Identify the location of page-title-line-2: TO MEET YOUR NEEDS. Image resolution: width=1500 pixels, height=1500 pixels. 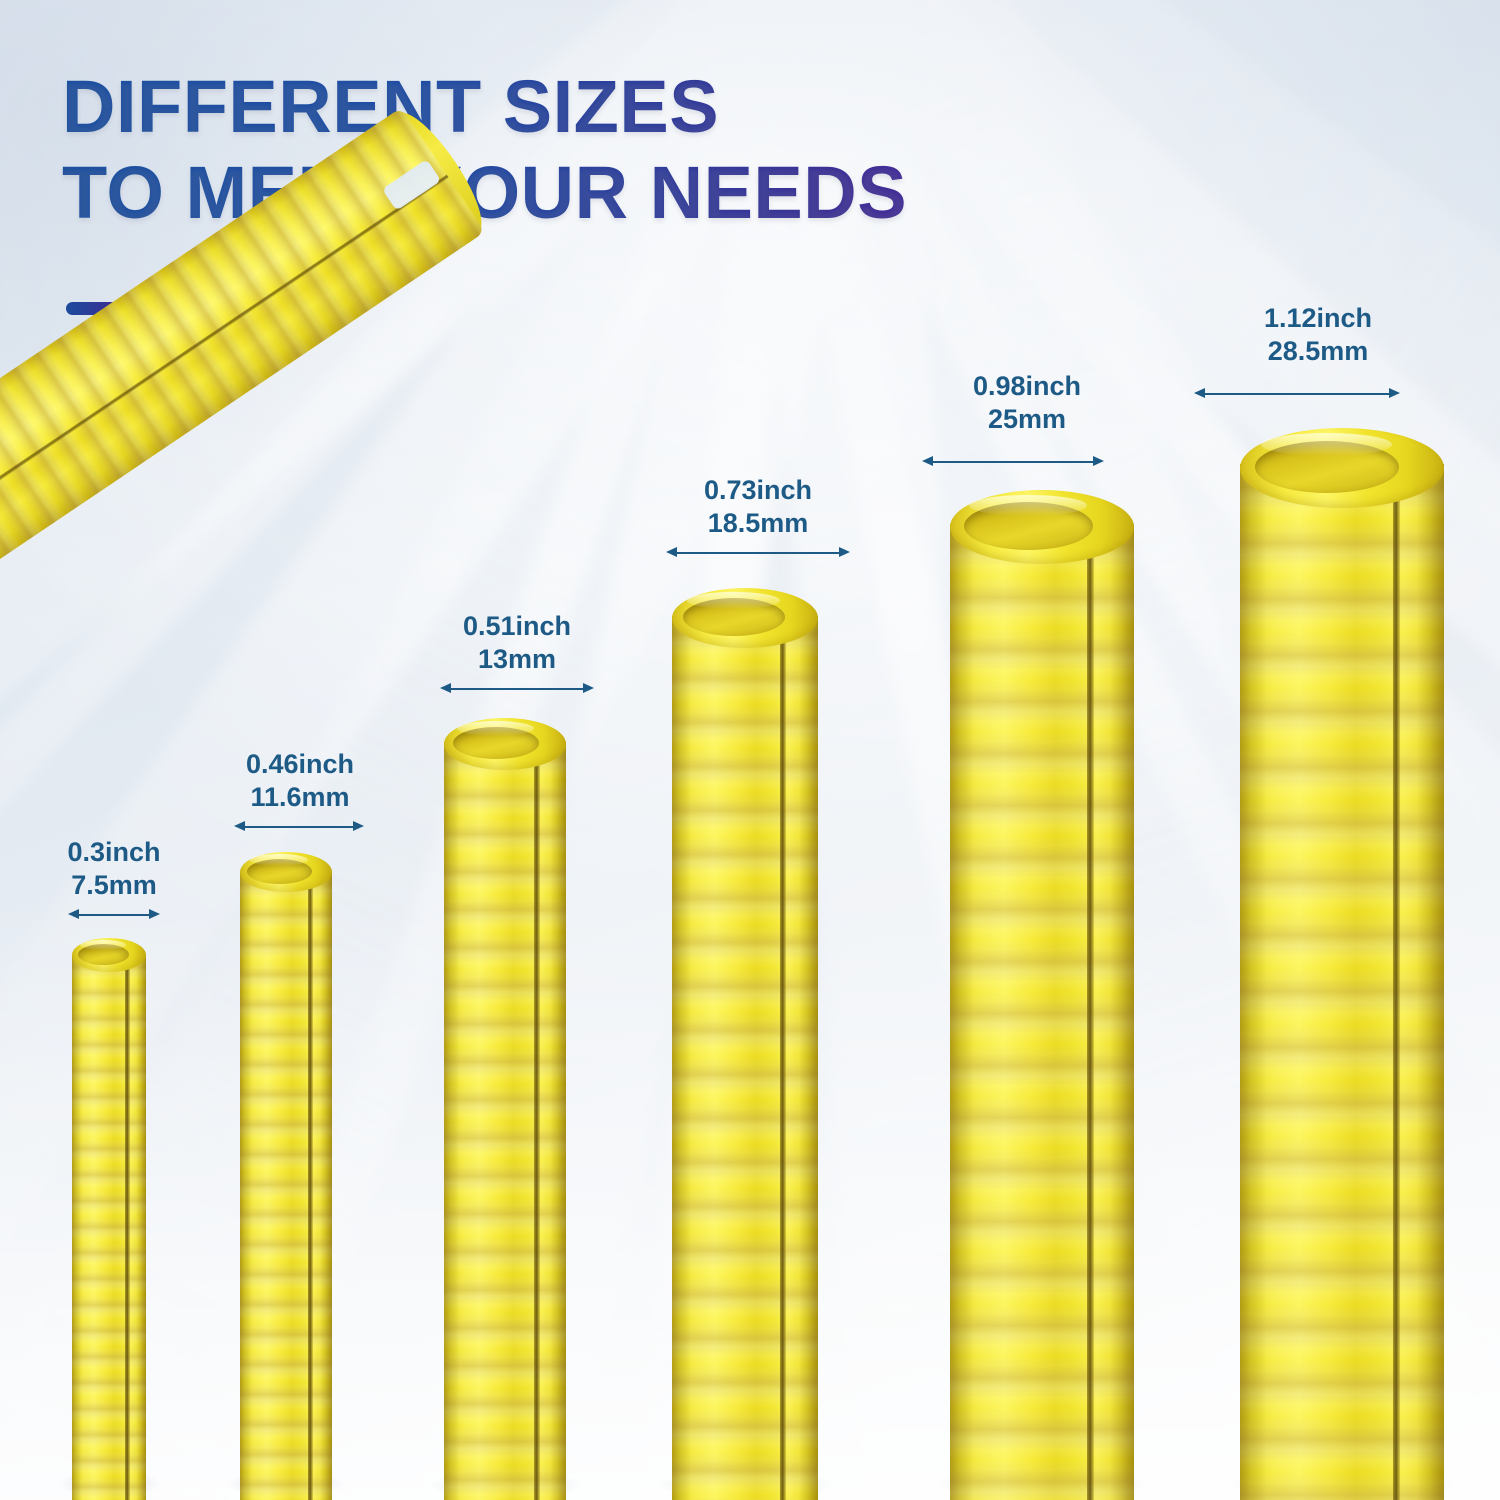
(762, 193).